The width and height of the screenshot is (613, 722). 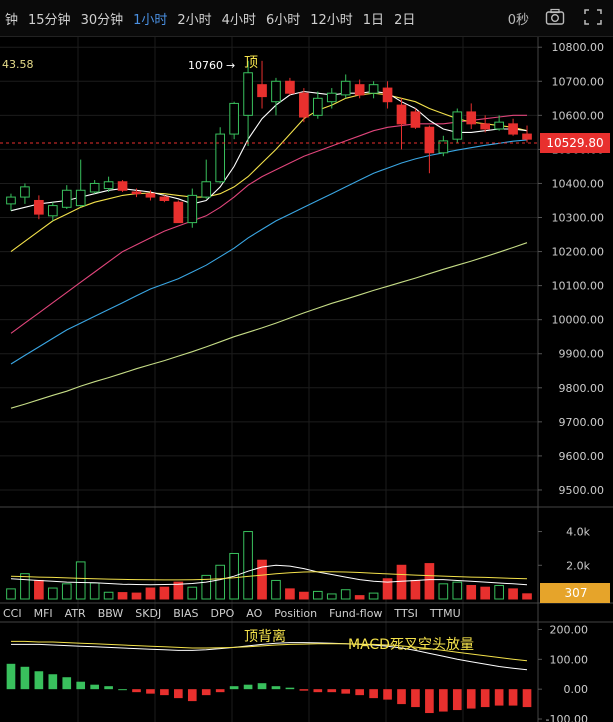 I want to click on indicator-tab-ao: AO, so click(x=254, y=613).